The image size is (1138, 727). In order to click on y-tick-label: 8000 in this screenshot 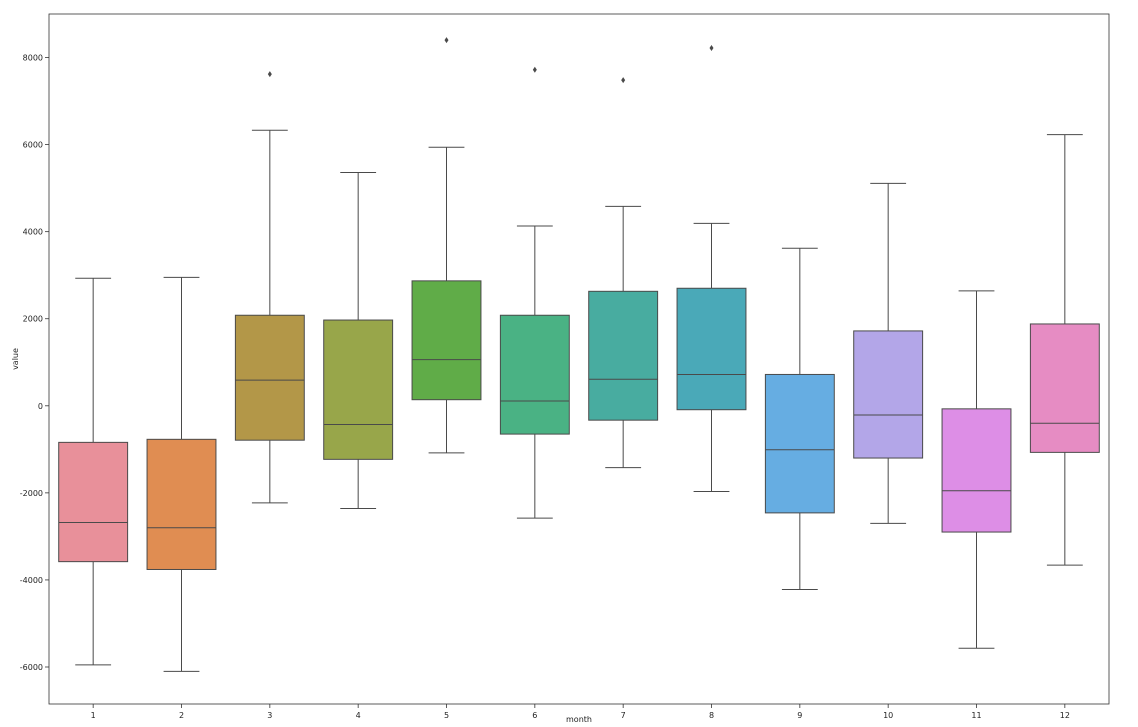, I will do `click(33, 58)`.